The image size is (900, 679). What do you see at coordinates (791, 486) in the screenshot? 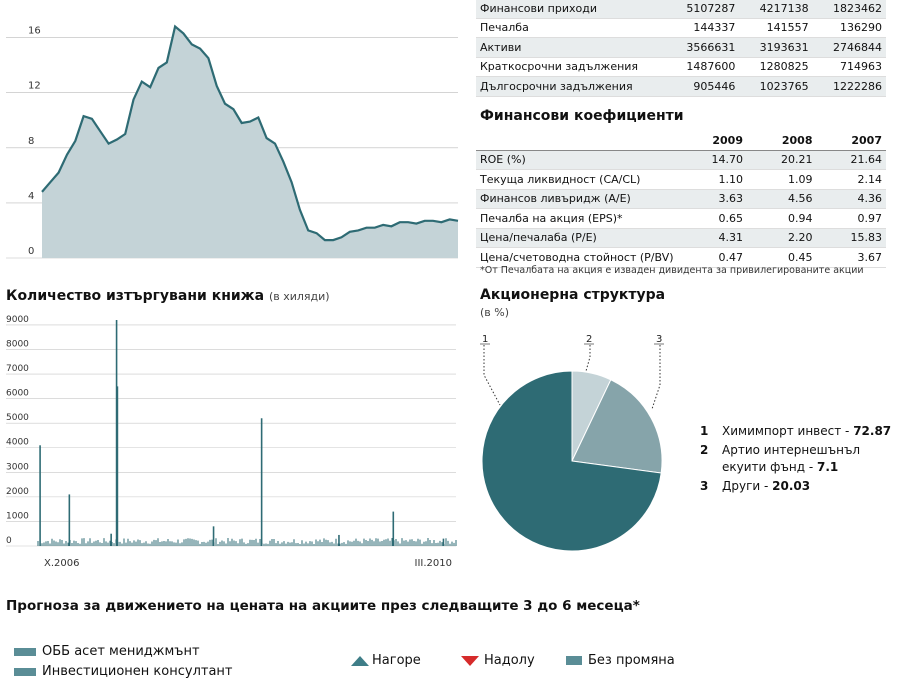
I see `pie-legend-value: 20.03` at bounding box center [791, 486].